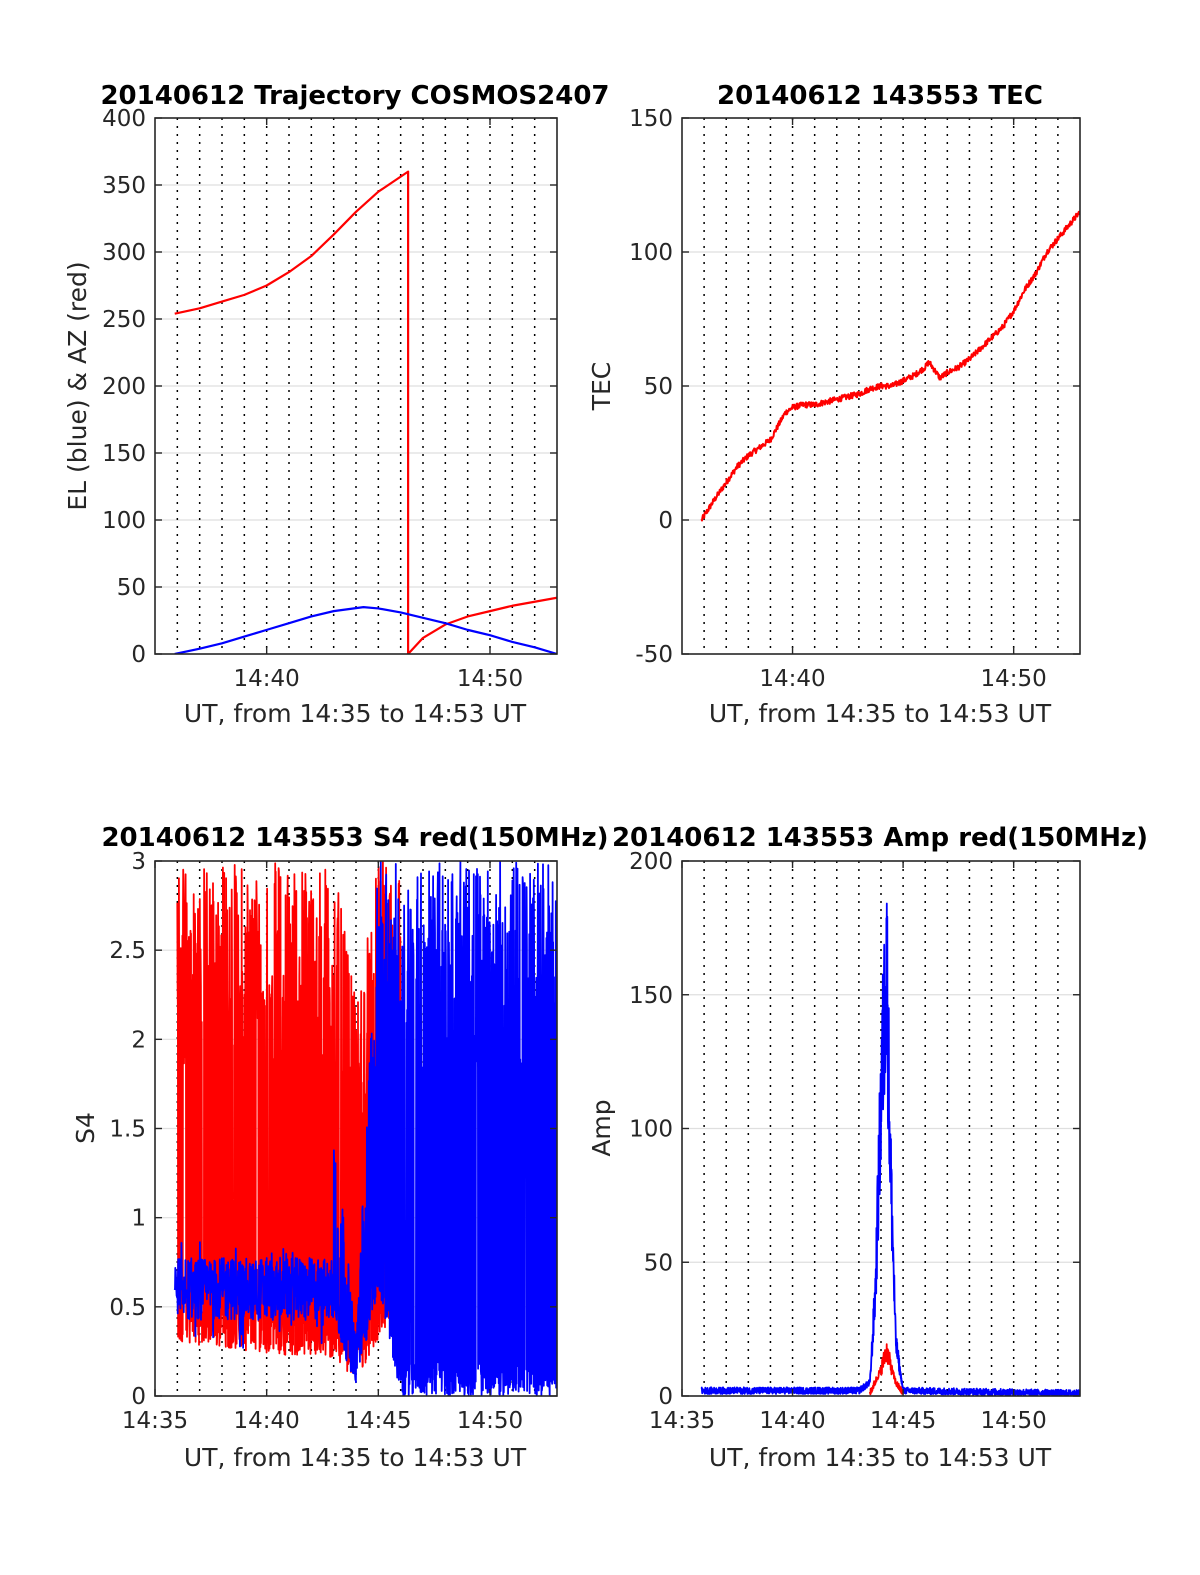  What do you see at coordinates (1014, 679) in the screenshot?
I see `tec-xtick-label: 14:50` at bounding box center [1014, 679].